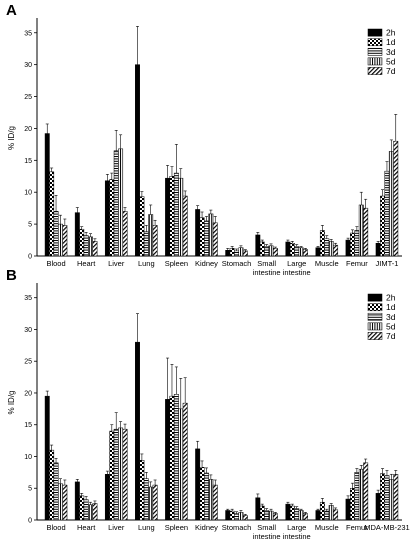 The height and width of the screenshot is (550, 414). What do you see at coordinates (11, 10) in the screenshot?
I see `panel-letter-a: A` at bounding box center [11, 10].